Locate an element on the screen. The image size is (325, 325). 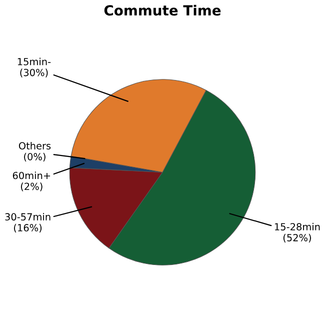
slice-label: 15-28min is located at coordinates (297, 226).